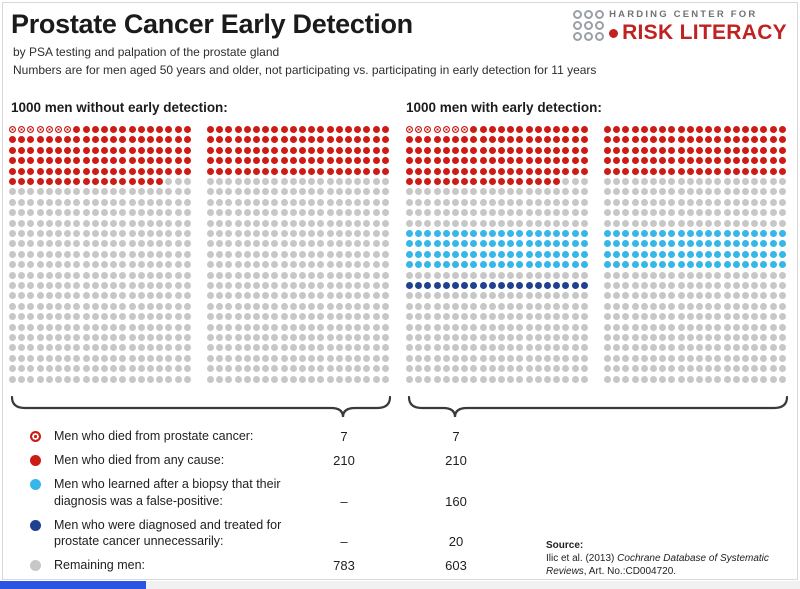 This screenshot has height=589, width=800. I want to click on legend-value-with: 210, so click(456, 460).